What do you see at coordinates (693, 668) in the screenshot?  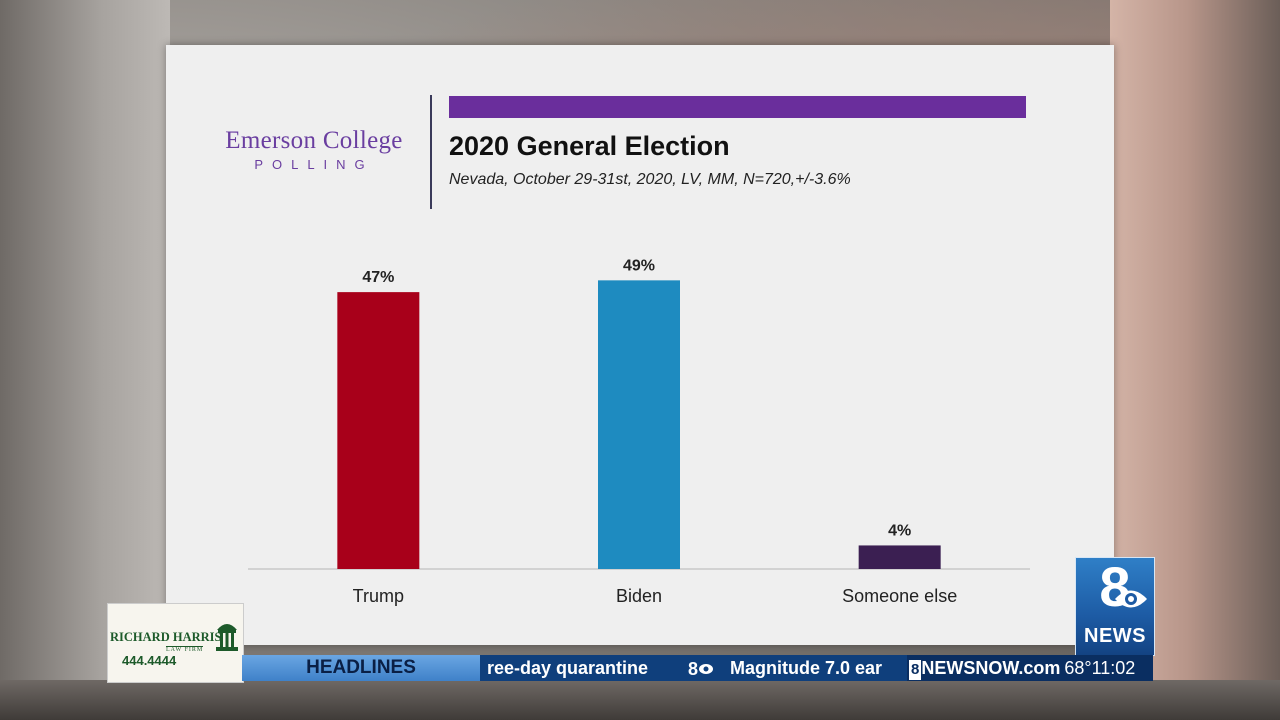 I see `svg-text: 8` at bounding box center [693, 668].